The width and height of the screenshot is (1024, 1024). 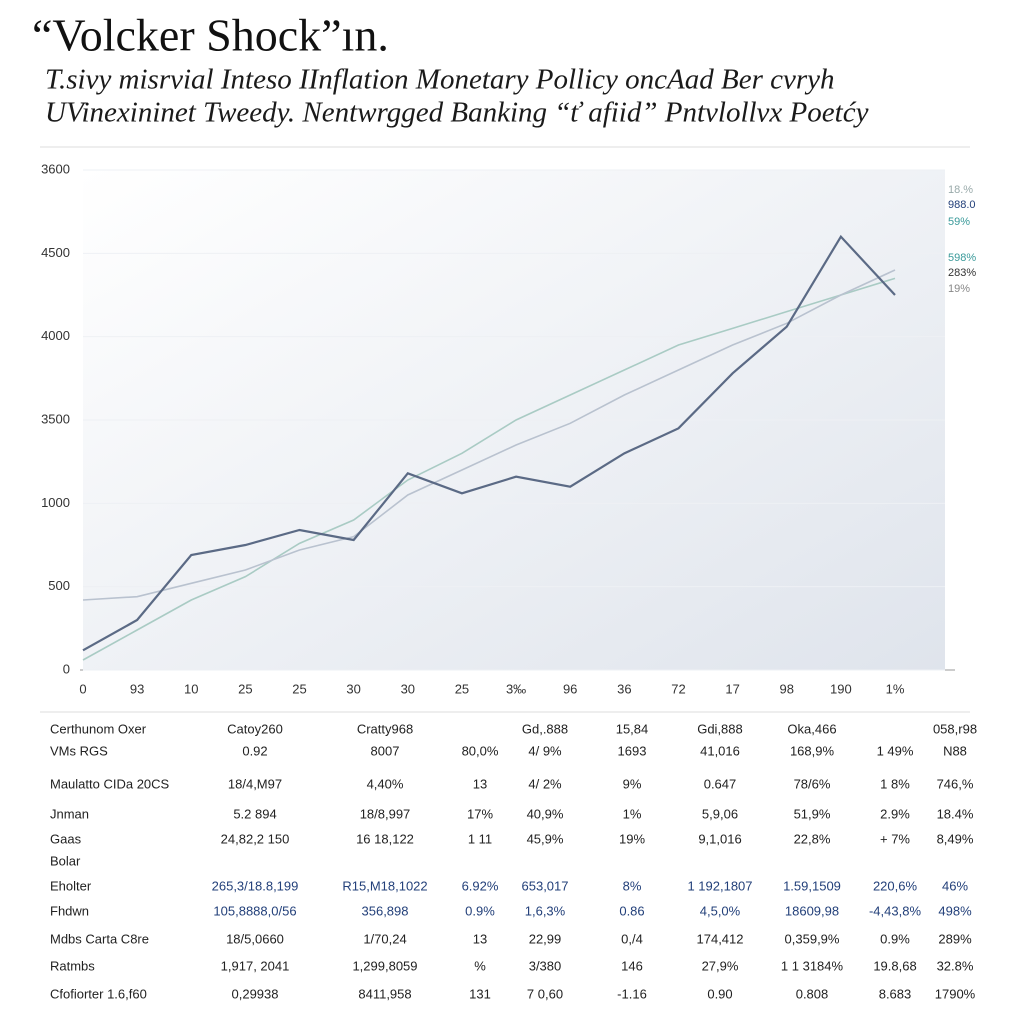 I want to click on table-cell: 1 11, so click(x=480, y=838).